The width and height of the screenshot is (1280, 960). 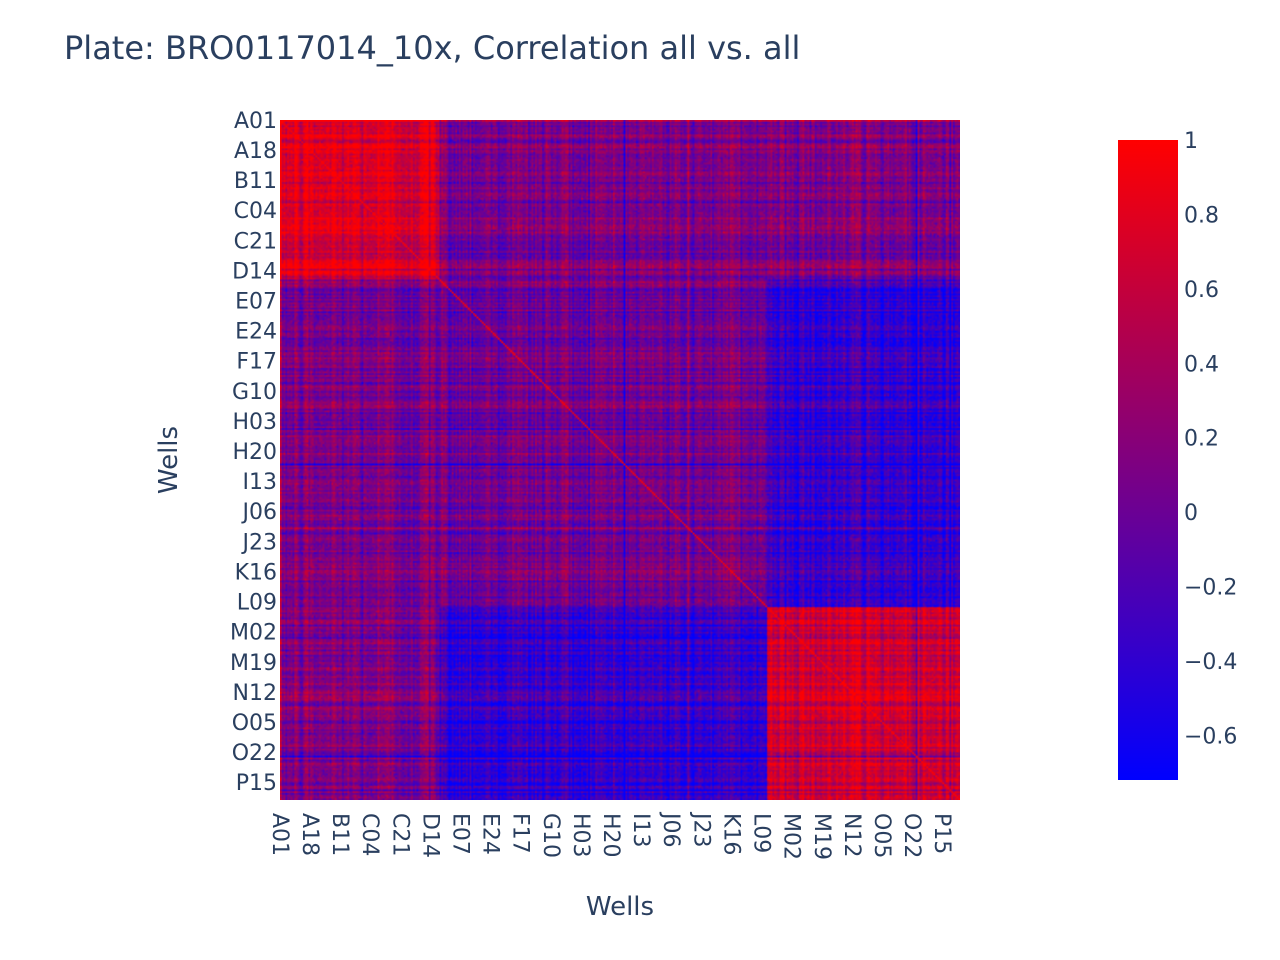 What do you see at coordinates (460, 834) in the screenshot?
I see `x-tick-label: E07` at bounding box center [460, 834].